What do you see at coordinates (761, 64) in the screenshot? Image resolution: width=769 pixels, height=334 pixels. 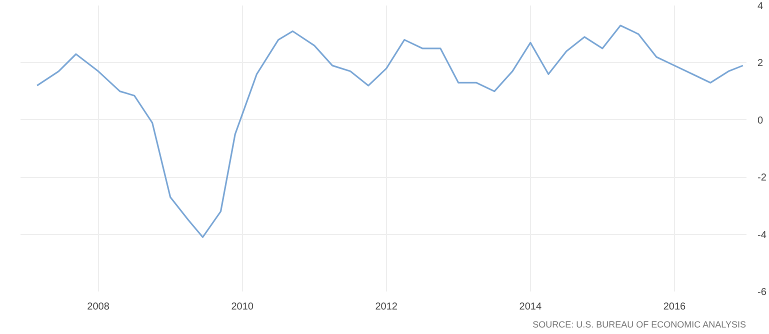 I see `y-tick-label: 2` at bounding box center [761, 64].